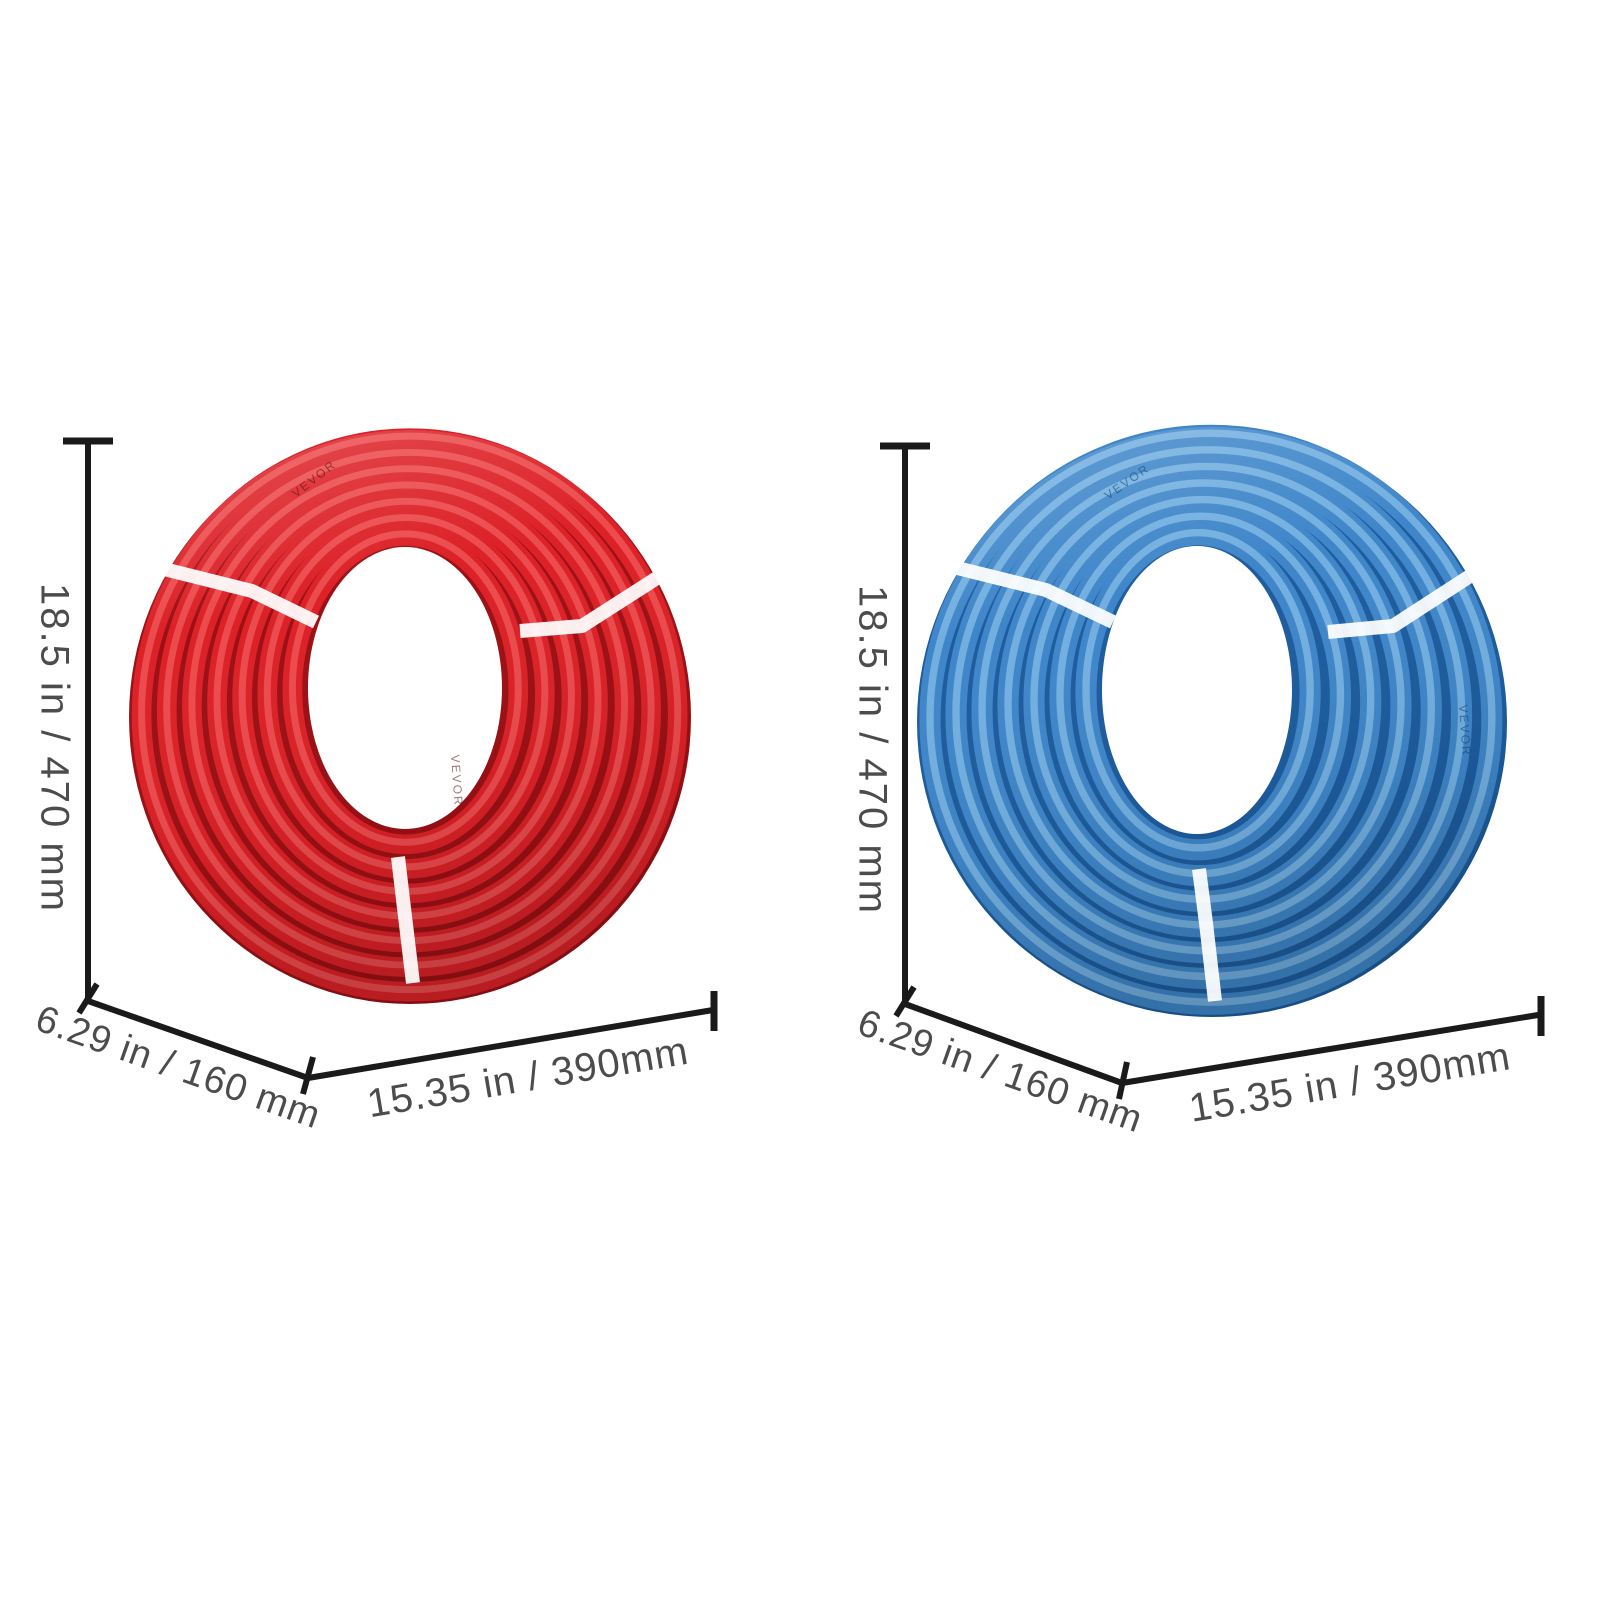  What do you see at coordinates (872, 750) in the screenshot?
I see `blue-coil-height-label: 18.5 in / 470 mm` at bounding box center [872, 750].